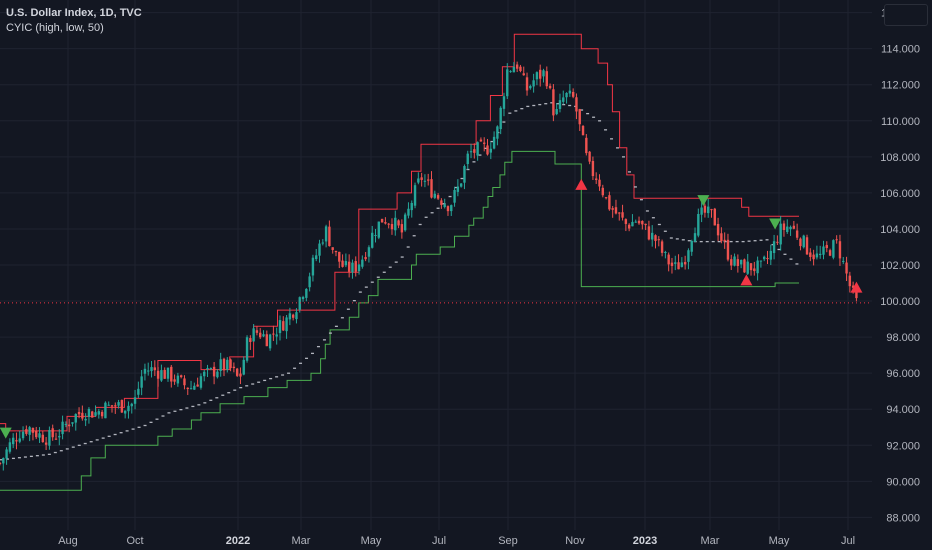  What do you see at coordinates (900, 50) in the screenshot?
I see `y-tick-label: 114.000` at bounding box center [900, 50].